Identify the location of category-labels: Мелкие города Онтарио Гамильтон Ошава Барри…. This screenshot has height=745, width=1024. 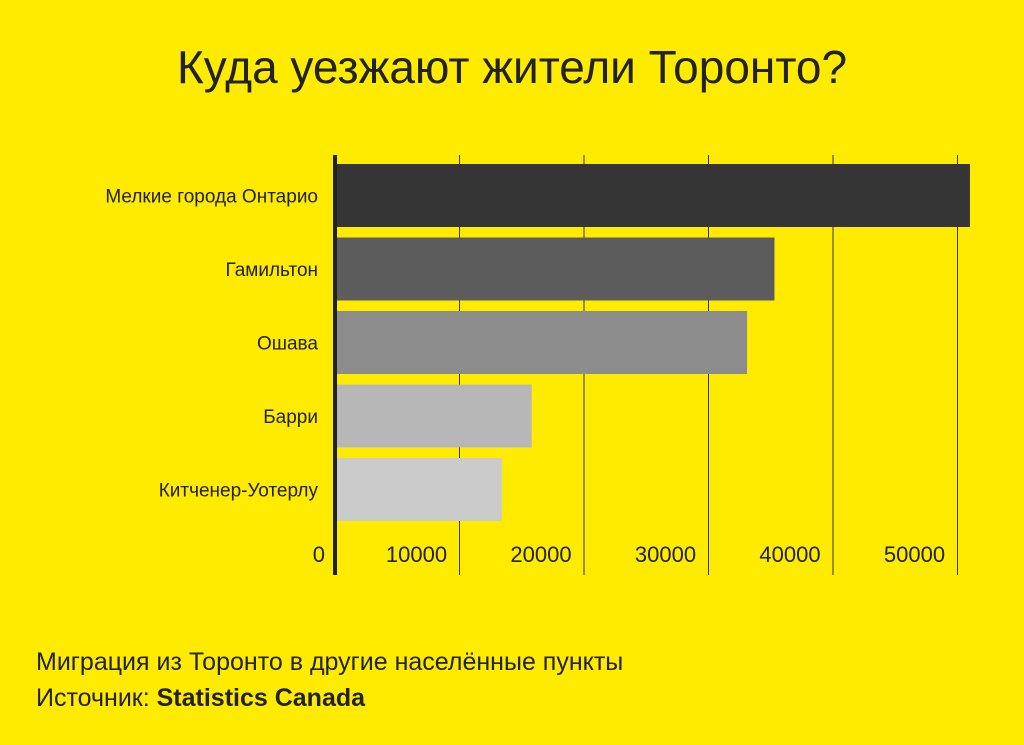
(211, 344).